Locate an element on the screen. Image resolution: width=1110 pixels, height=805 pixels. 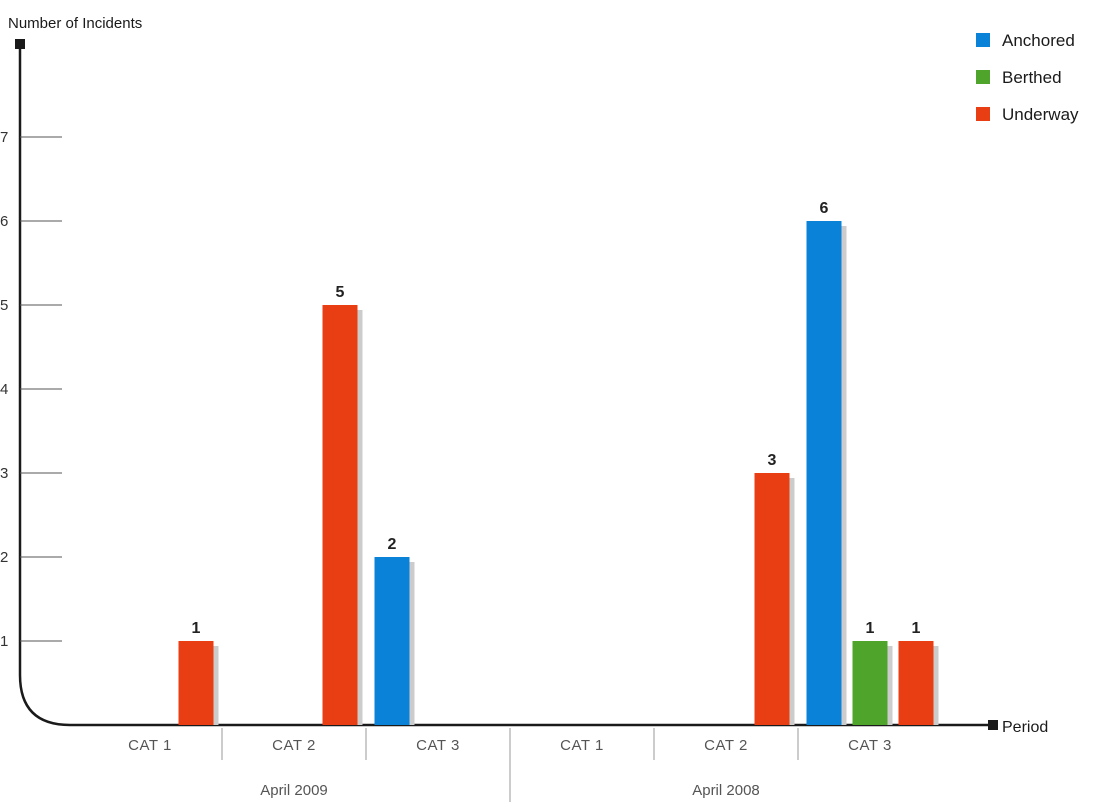
legend-swatch-berthed is located at coordinates (983, 77).